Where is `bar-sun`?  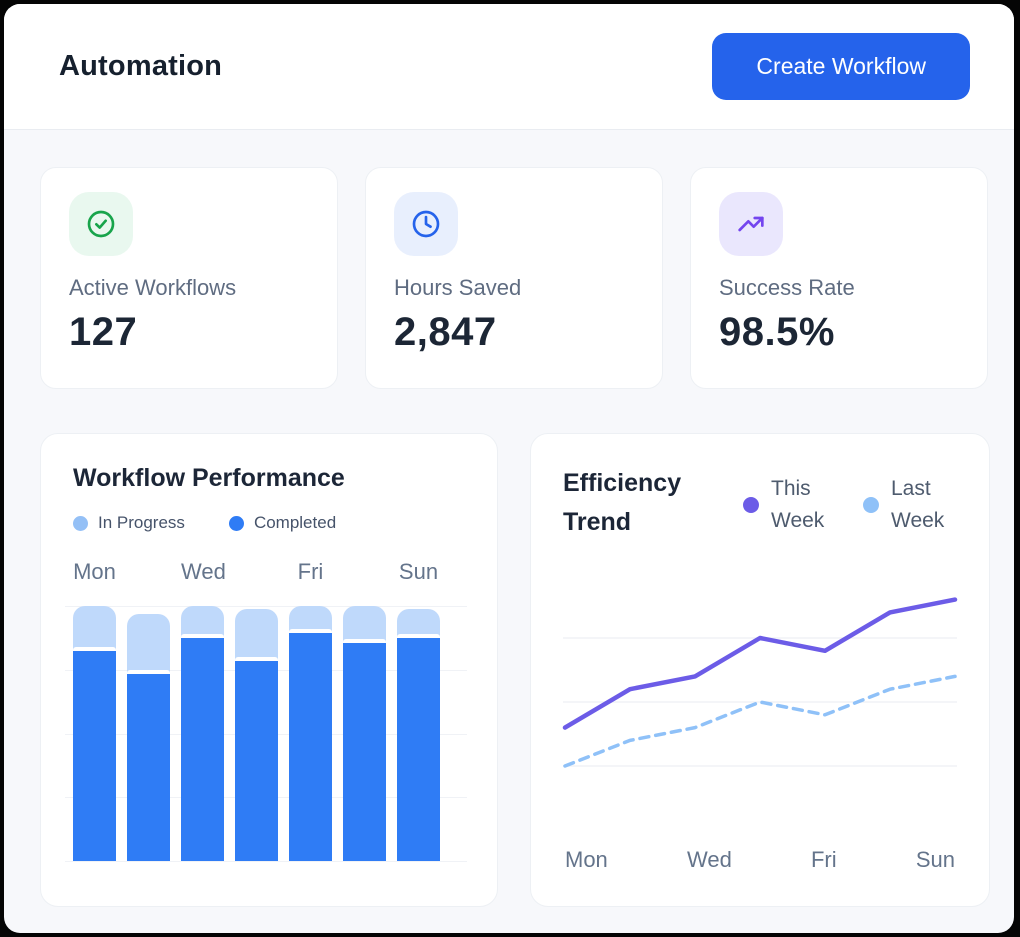
bar-sun is located at coordinates (418, 733).